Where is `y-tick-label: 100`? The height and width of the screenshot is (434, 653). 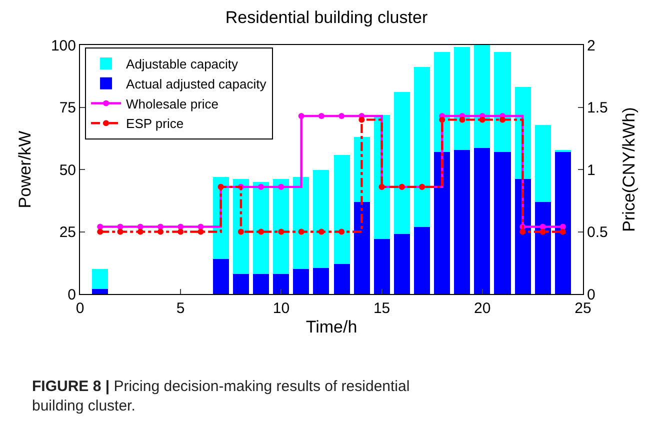
y-tick-label: 100 is located at coordinates (63, 45).